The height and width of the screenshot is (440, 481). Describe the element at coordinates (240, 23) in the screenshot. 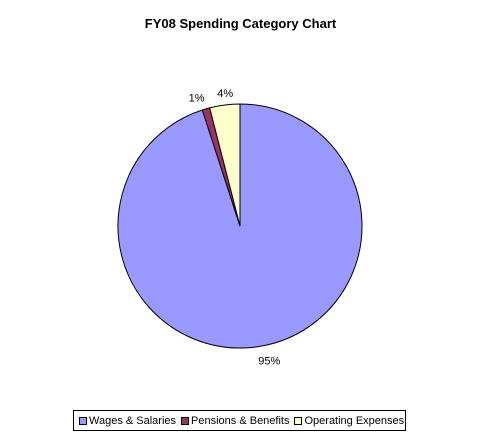

I see `chart-title: FY08 Spending Category Chart` at that location.